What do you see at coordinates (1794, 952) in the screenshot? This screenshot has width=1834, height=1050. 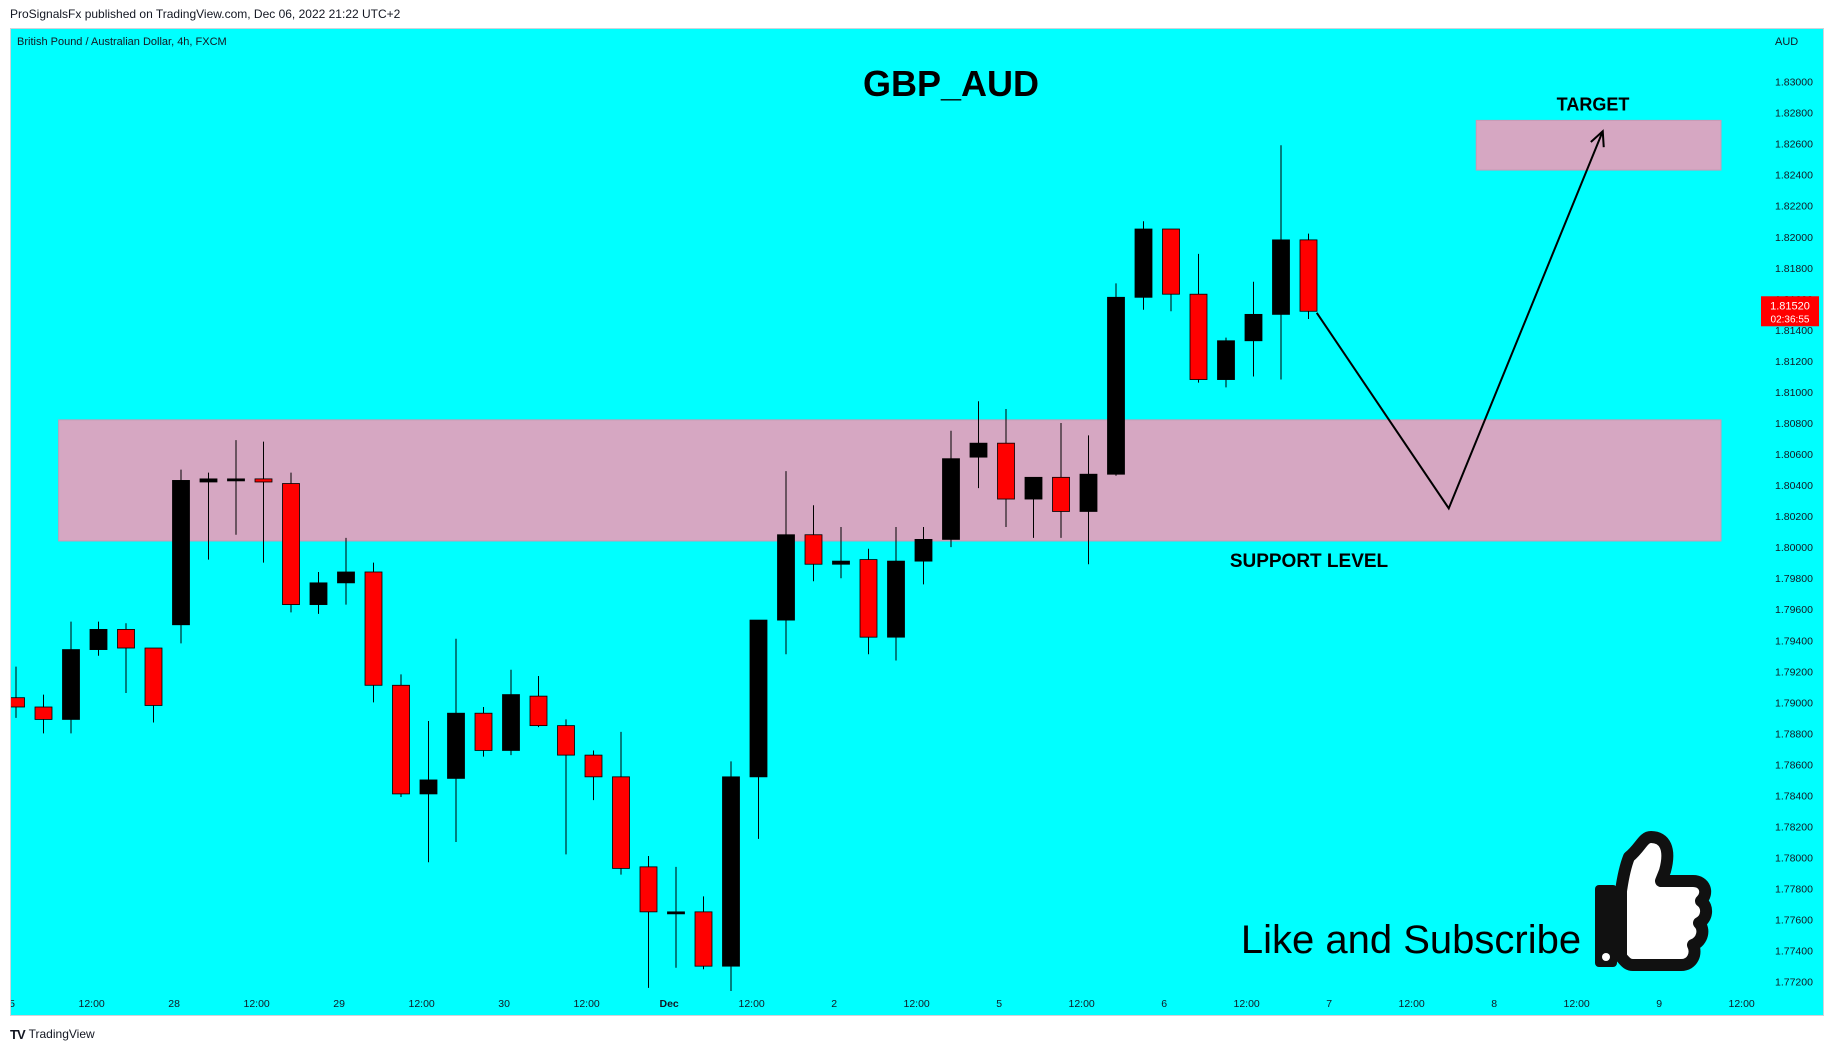 I see `y-axis-tick-label: 1.77400` at bounding box center [1794, 952].